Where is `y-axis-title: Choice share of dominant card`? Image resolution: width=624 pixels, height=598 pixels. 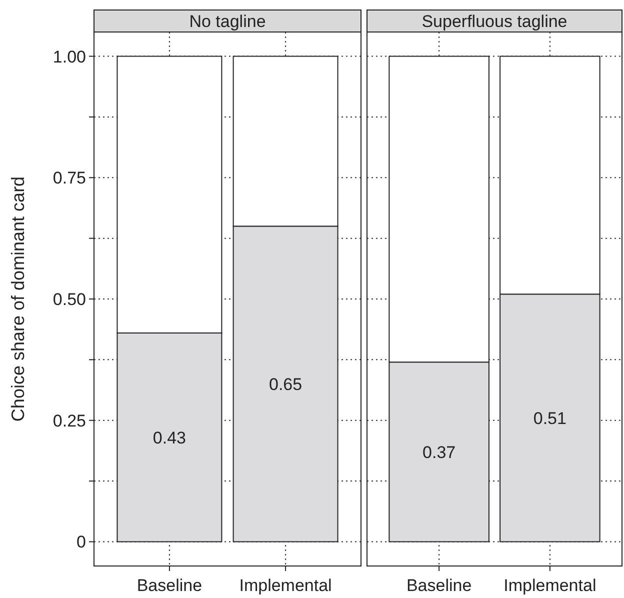
y-axis-title: Choice share of dominant card is located at coordinates (18, 299).